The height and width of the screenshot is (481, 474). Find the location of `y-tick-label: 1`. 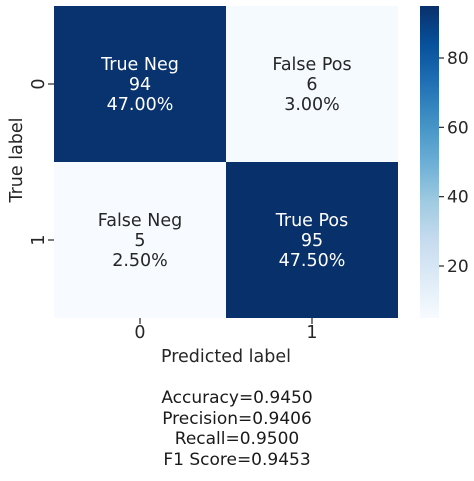

y-tick-label: 1 is located at coordinates (39, 239).